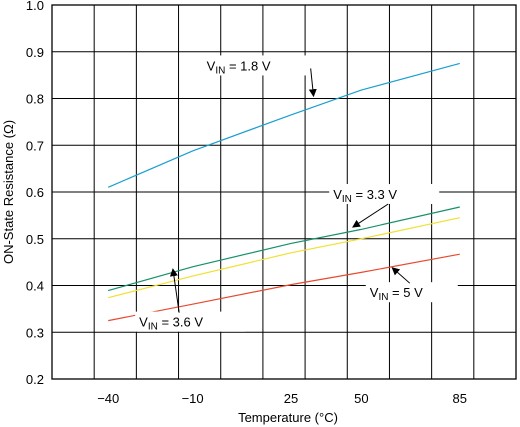 Image resolution: width=520 pixels, height=427 pixels. I want to click on y-tick-label: 0.4, so click(35, 286).